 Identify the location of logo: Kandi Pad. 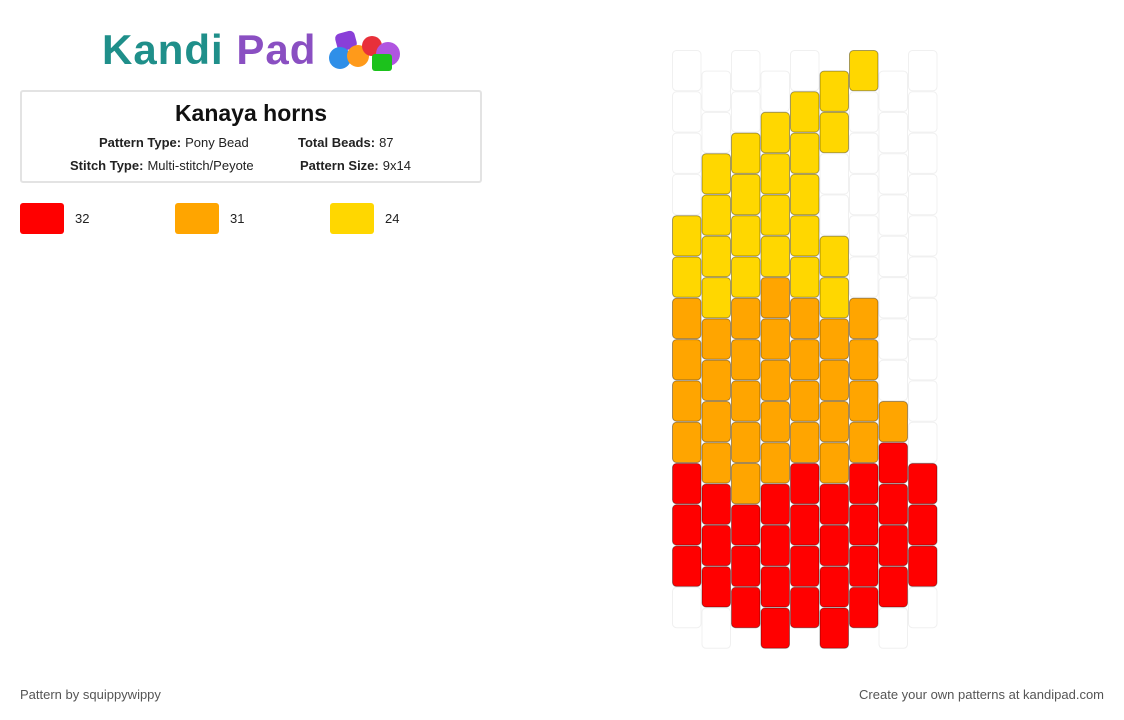
(209, 50).